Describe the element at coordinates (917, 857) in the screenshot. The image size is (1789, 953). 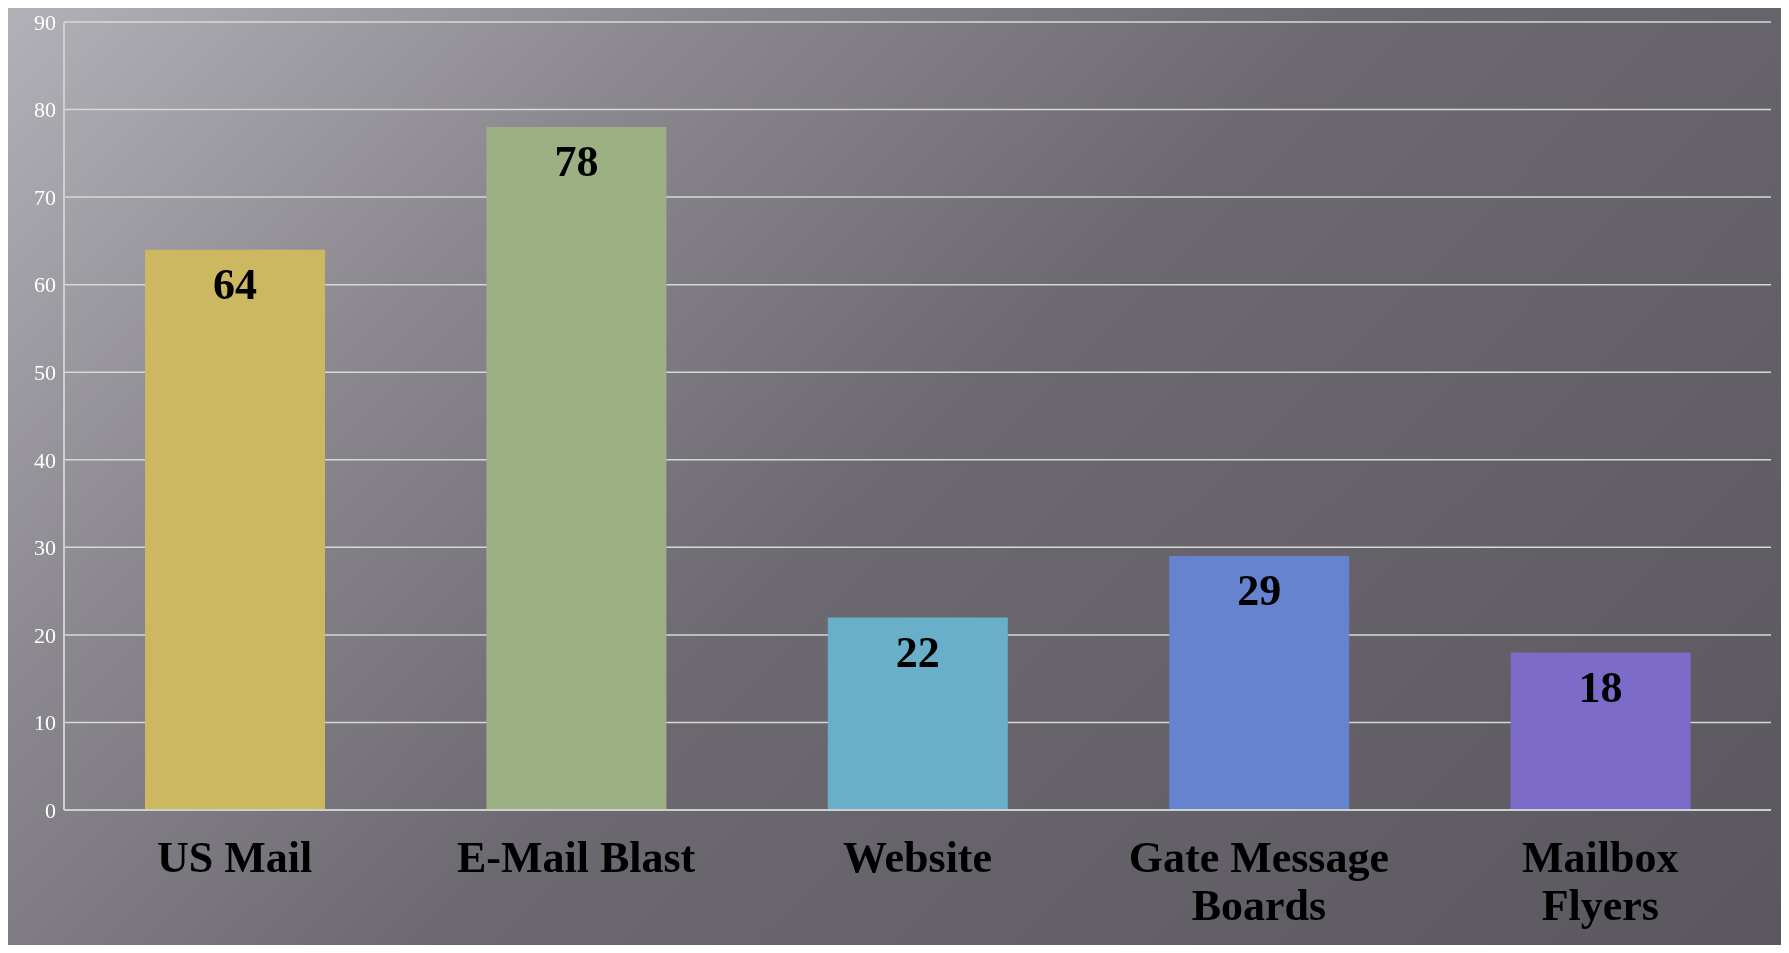
I see `x-tick-label: Website` at that location.